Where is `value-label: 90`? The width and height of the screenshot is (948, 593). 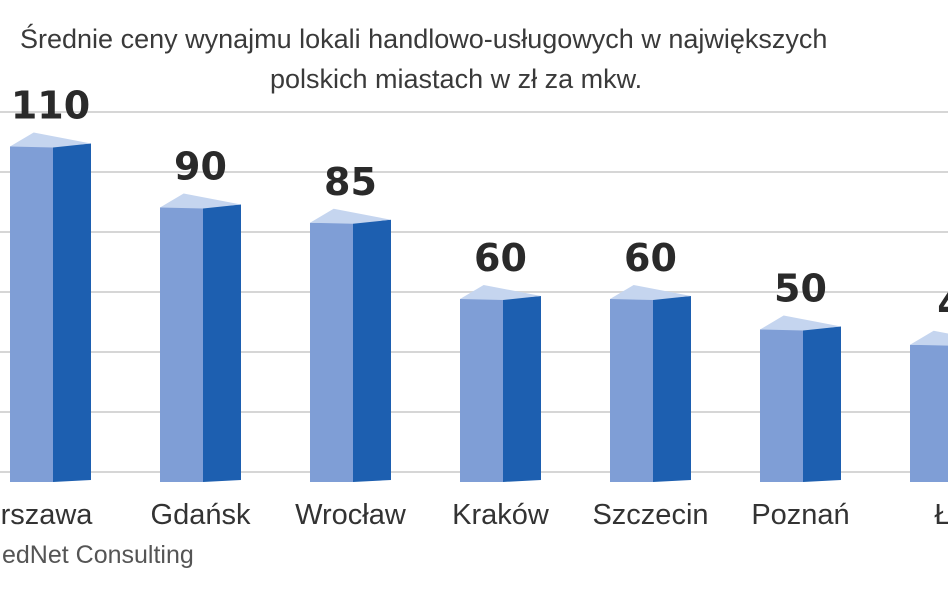 value-label: 90 is located at coordinates (200, 167).